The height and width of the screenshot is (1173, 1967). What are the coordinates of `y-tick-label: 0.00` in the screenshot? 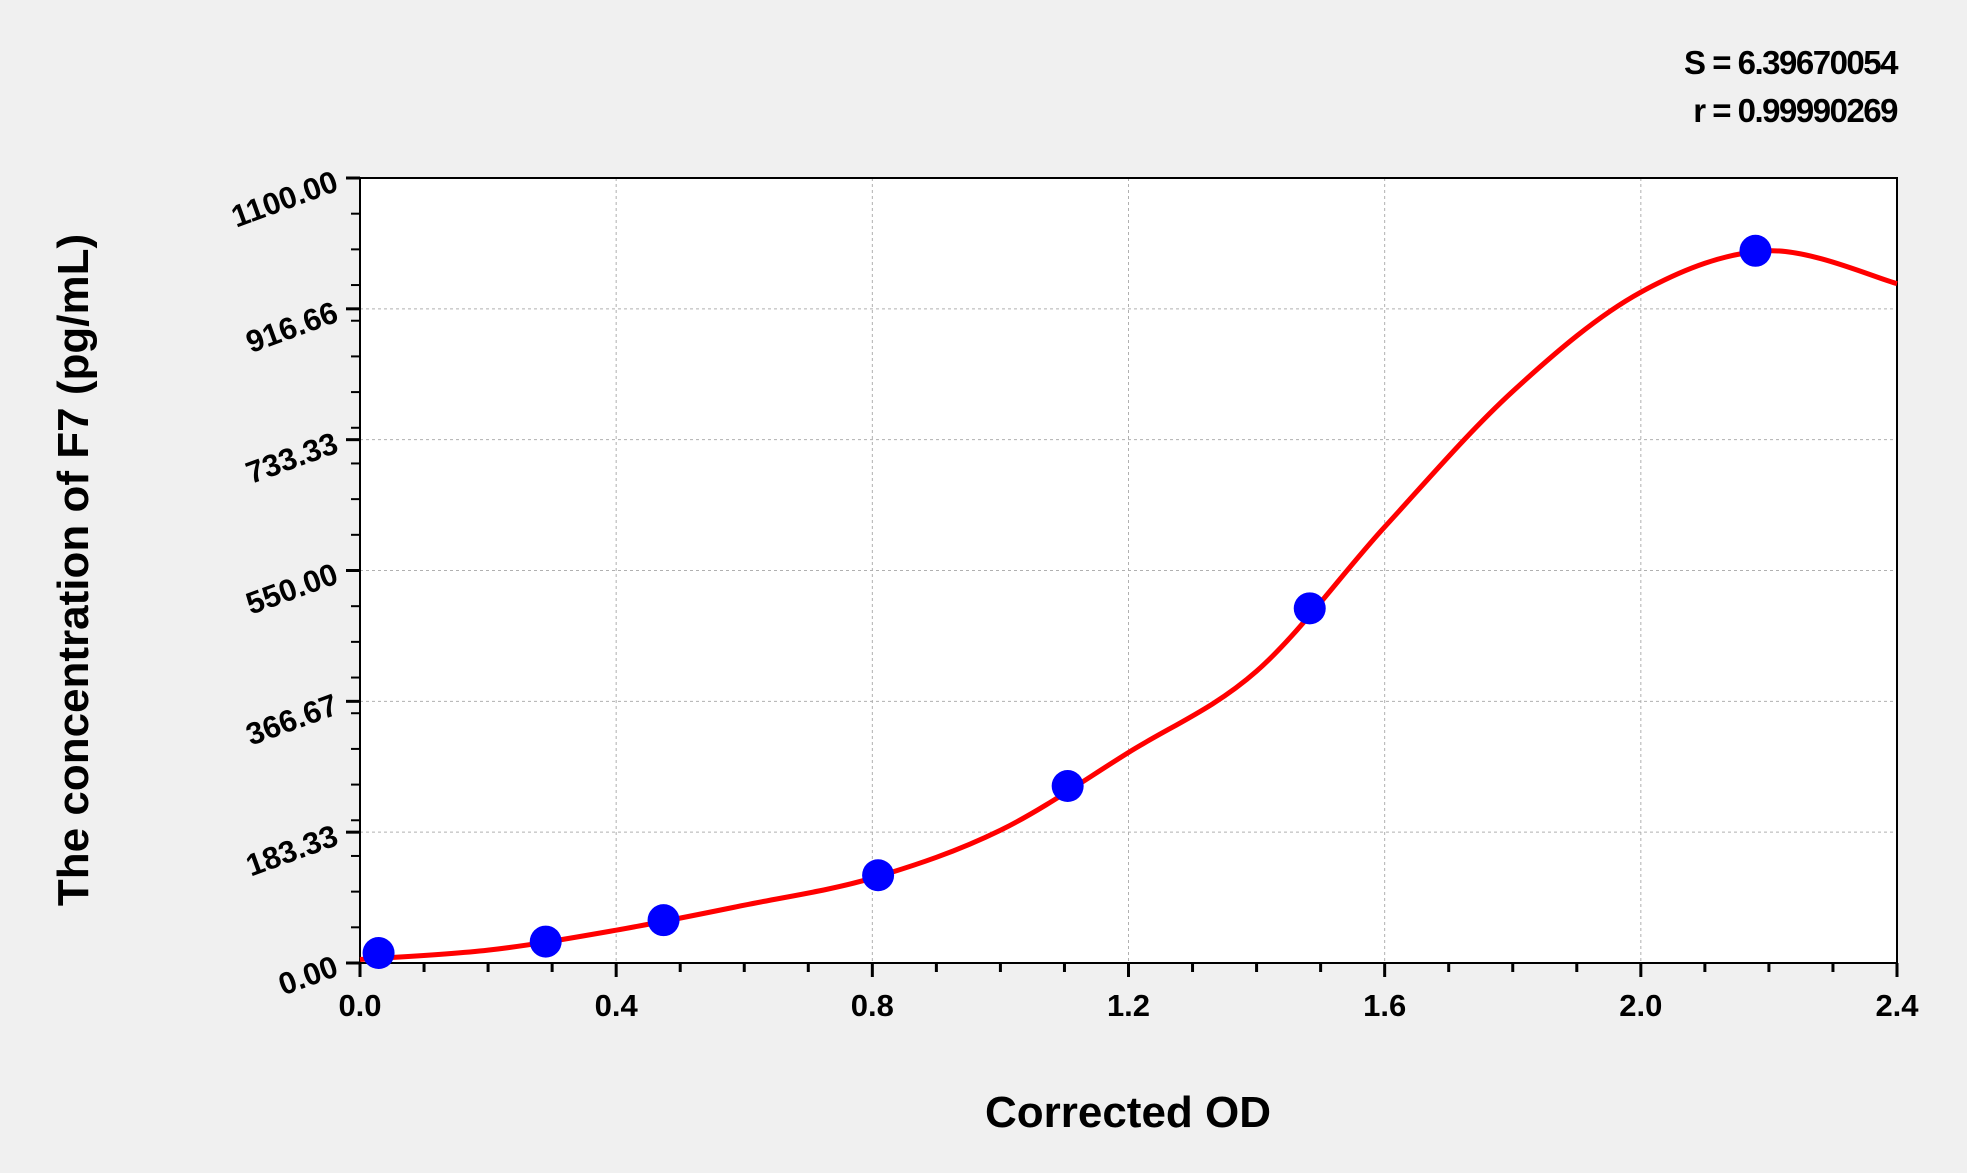 It's located at (308, 976).